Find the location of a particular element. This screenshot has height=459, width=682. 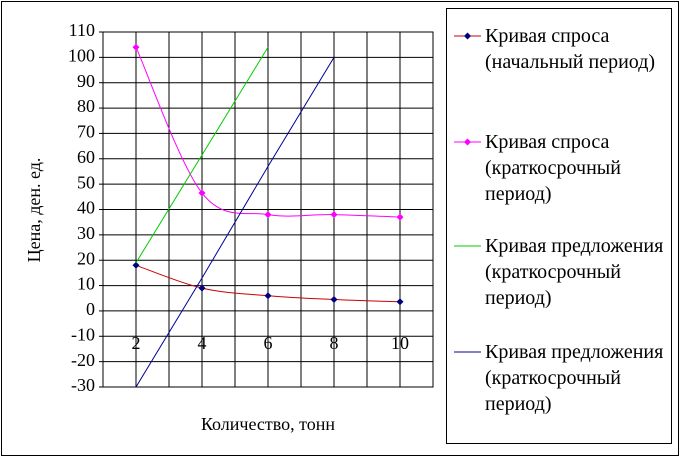

y-tick-label: 60 is located at coordinates (86, 157).